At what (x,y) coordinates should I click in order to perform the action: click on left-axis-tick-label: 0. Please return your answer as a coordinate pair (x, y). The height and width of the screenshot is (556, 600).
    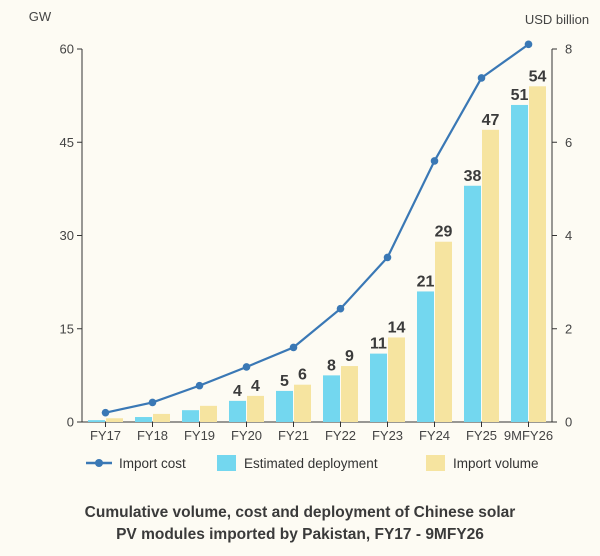
    Looking at the image, I should click on (70, 422).